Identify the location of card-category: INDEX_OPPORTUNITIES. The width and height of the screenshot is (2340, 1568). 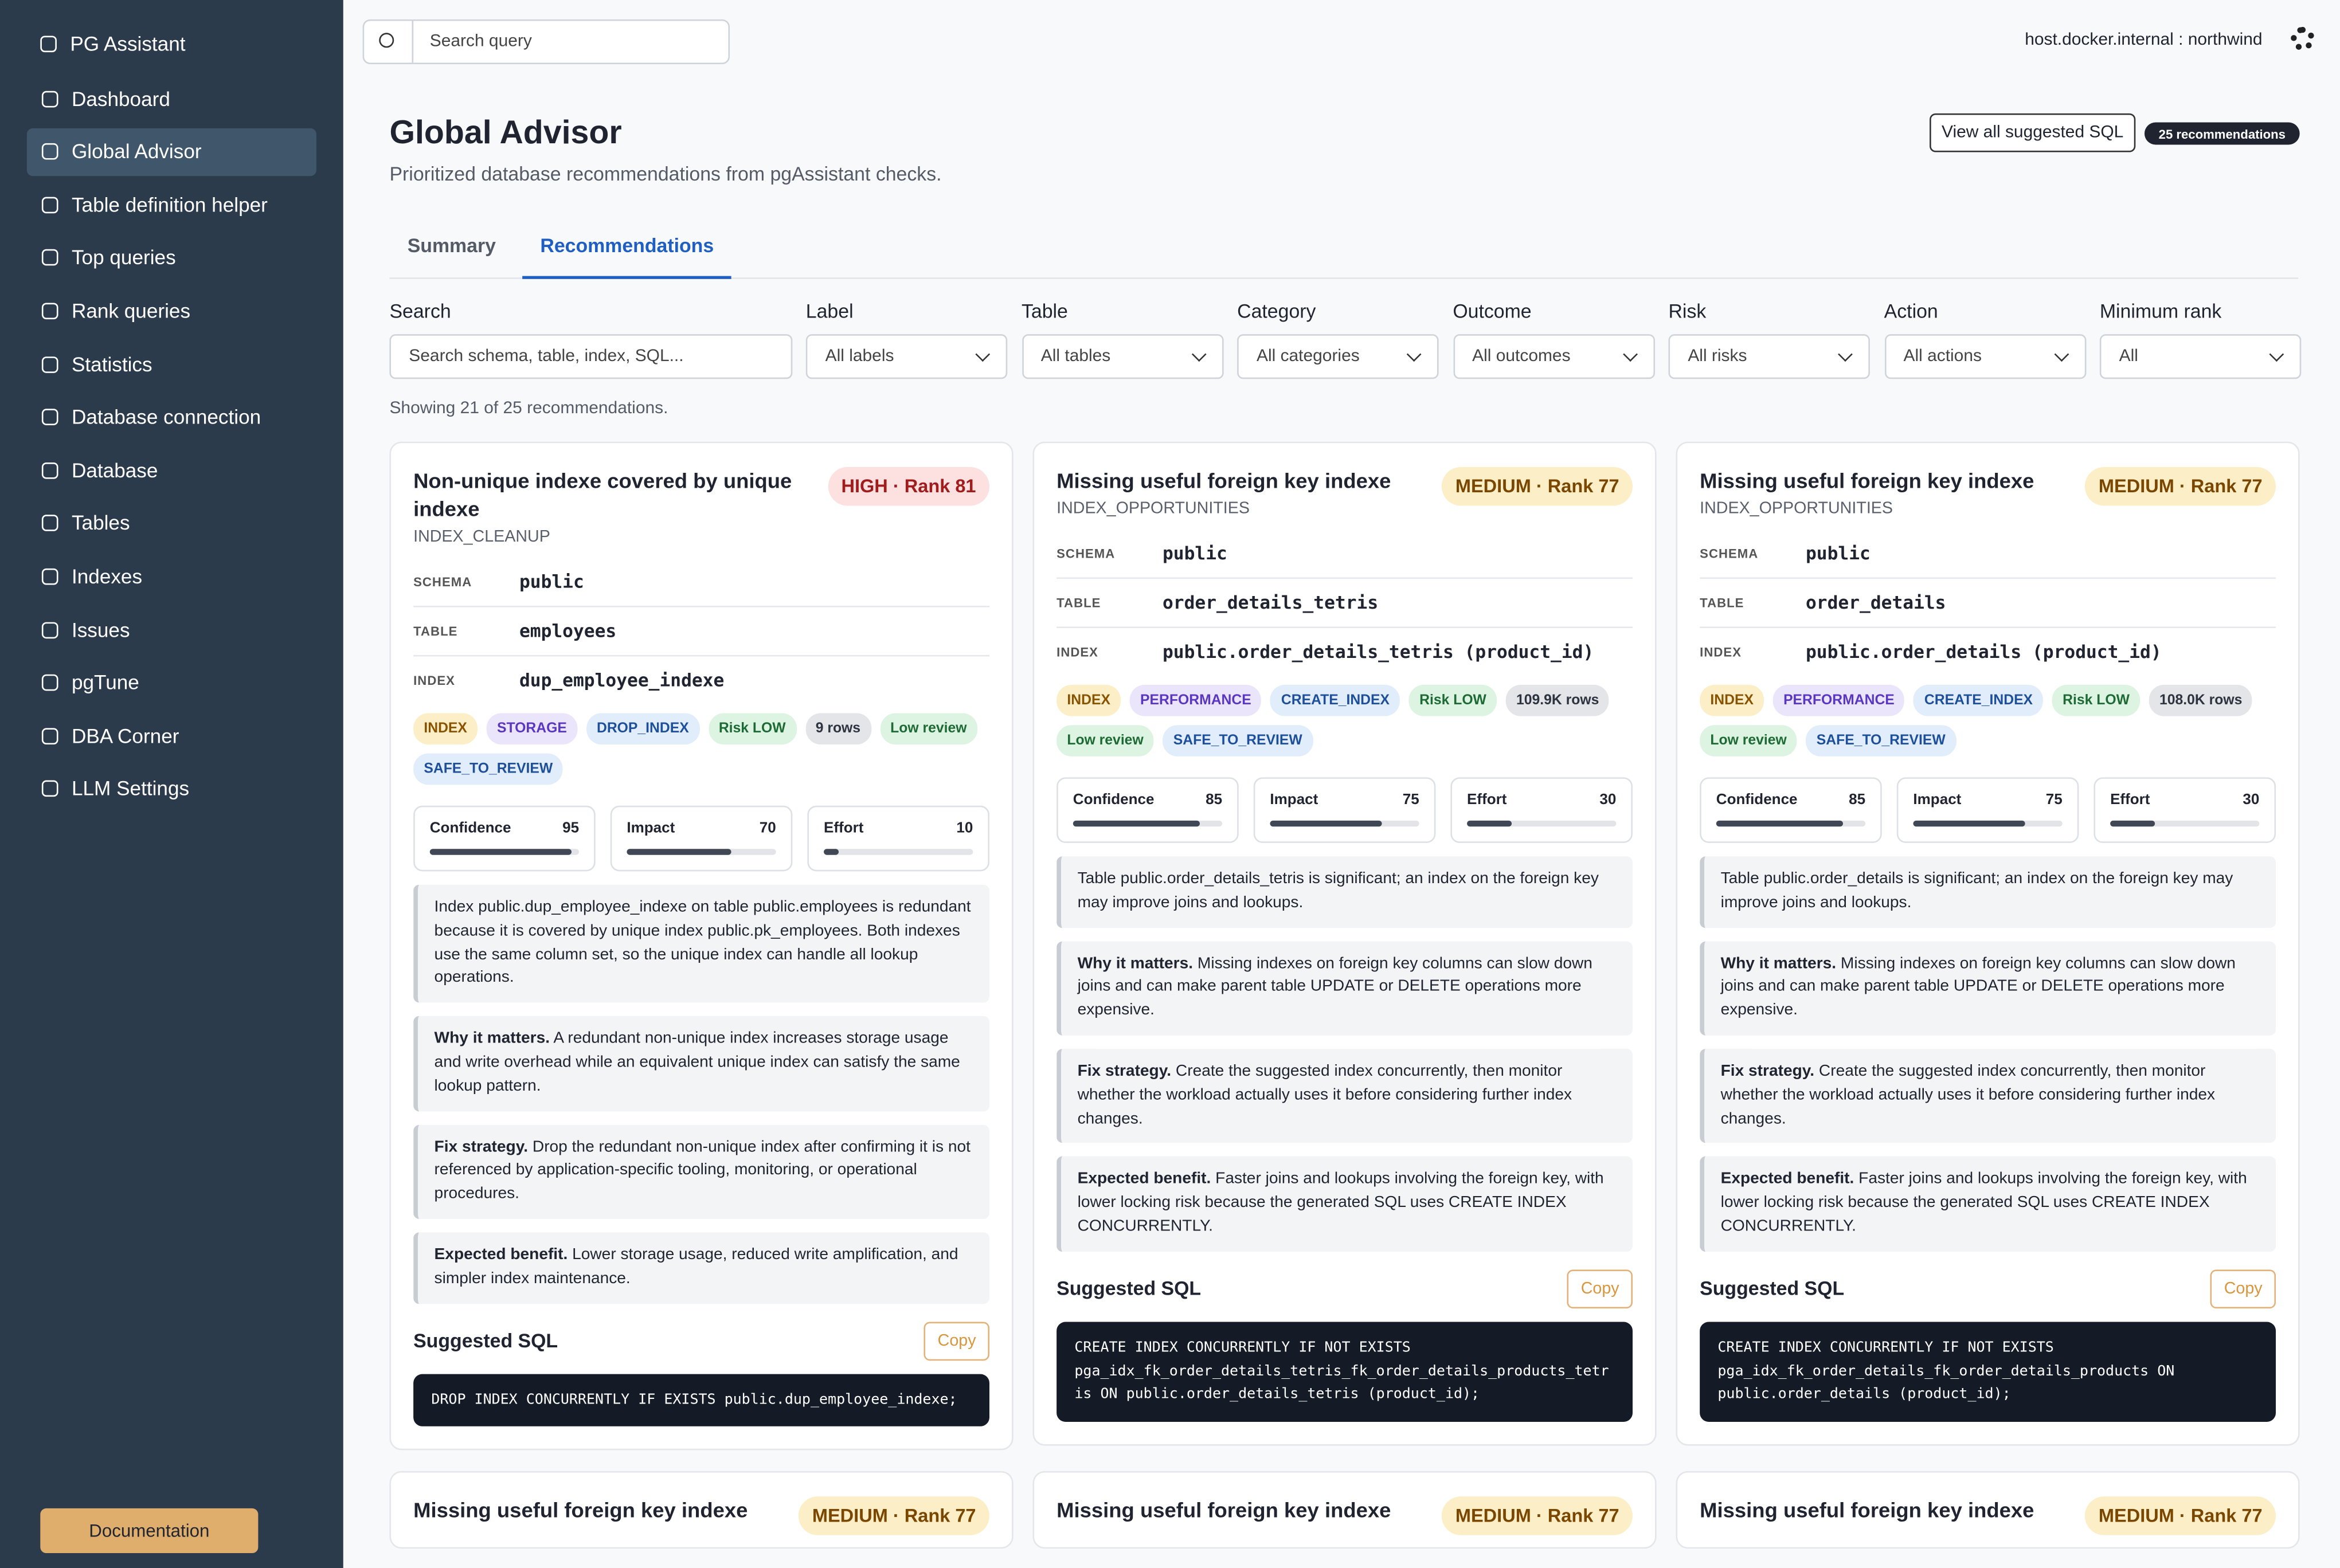
(1796, 509).